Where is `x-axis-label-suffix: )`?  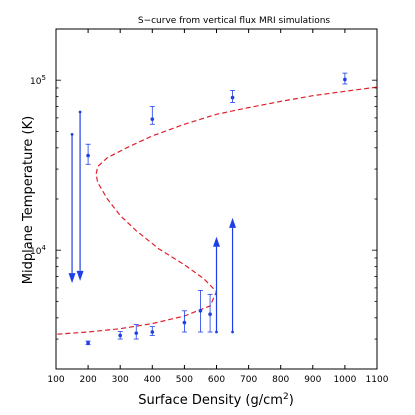
x-axis-label-suffix: ) is located at coordinates (291, 400).